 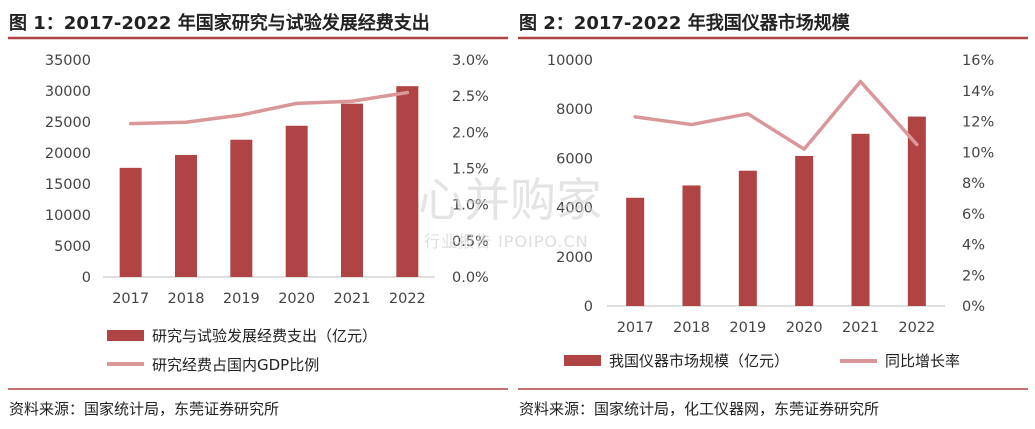 I want to click on chart2-y-right-tick: 2%, so click(x=973, y=276).